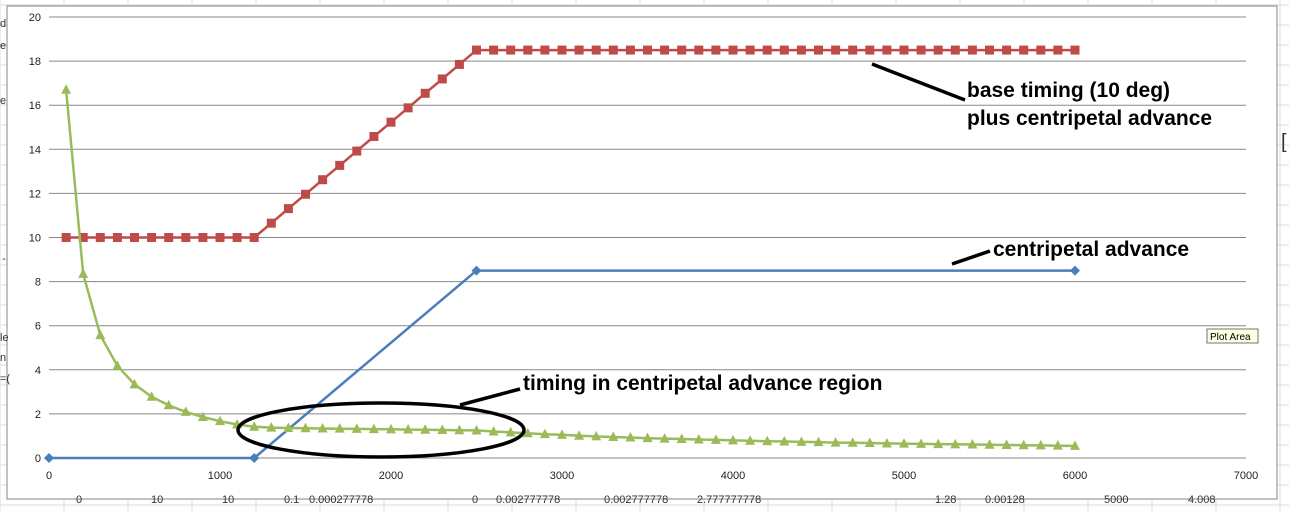 This screenshot has height=518, width=1289. I want to click on y-axis-tick-labels: 0 2 4 6 8 10 12 14 16 18 20, so click(35, 238).